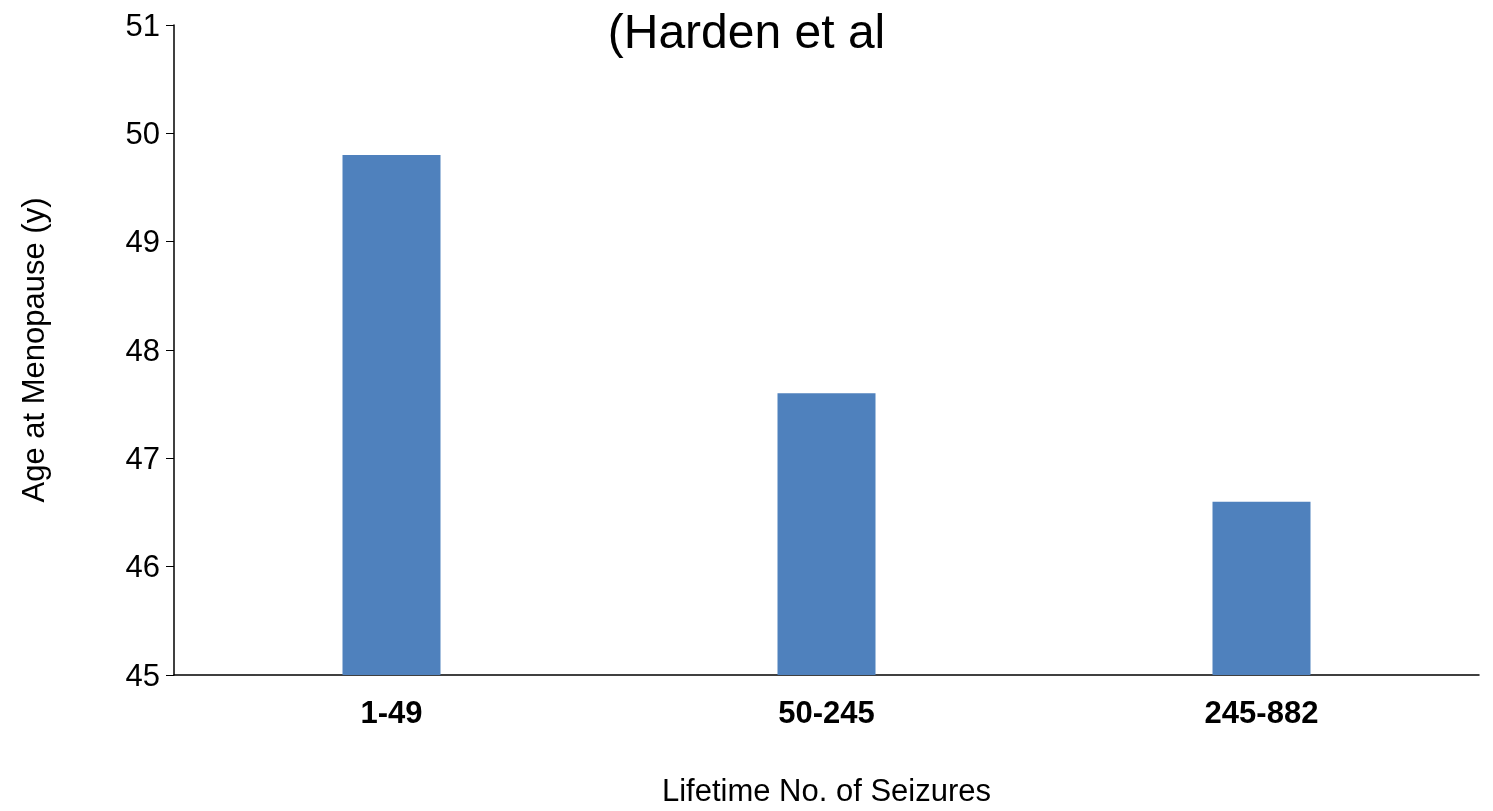  What do you see at coordinates (826, 712) in the screenshot?
I see `x-tick-label: 50-245` at bounding box center [826, 712].